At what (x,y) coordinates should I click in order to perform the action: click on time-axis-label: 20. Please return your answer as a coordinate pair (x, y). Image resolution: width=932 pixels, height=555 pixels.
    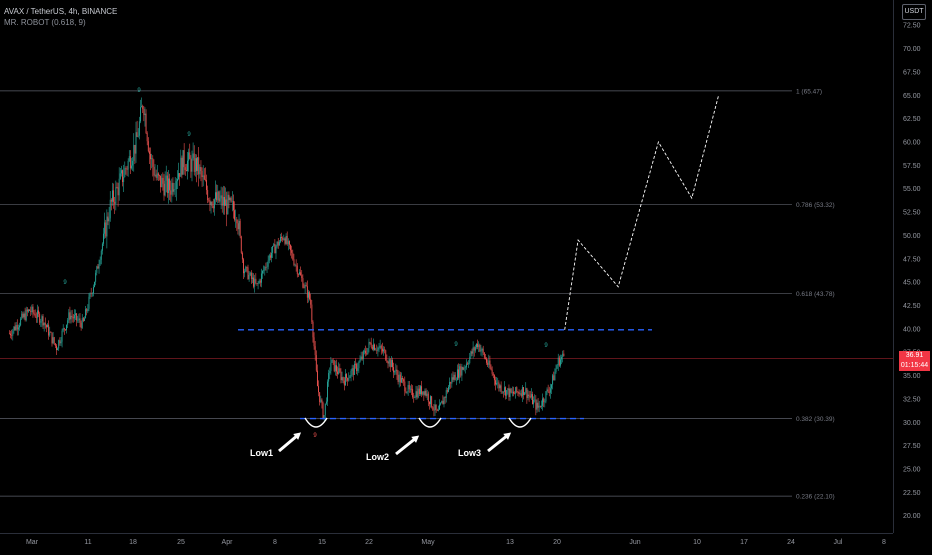
    Looking at the image, I should click on (557, 542).